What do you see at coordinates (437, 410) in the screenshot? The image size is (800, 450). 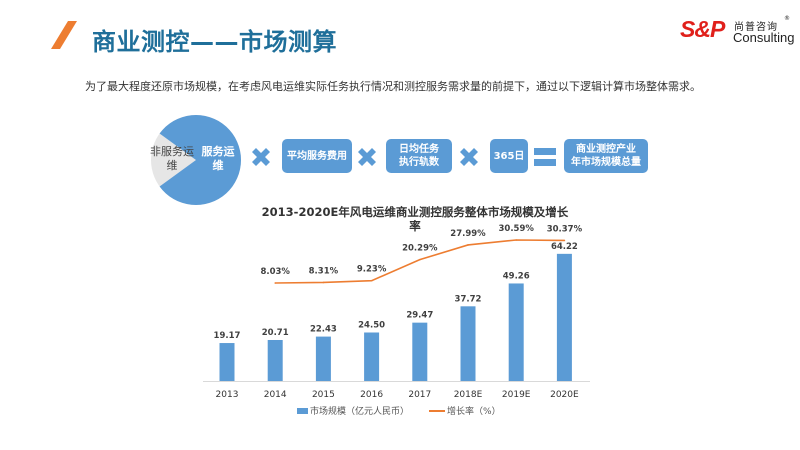 I see `legend-line-swatch` at bounding box center [437, 410].